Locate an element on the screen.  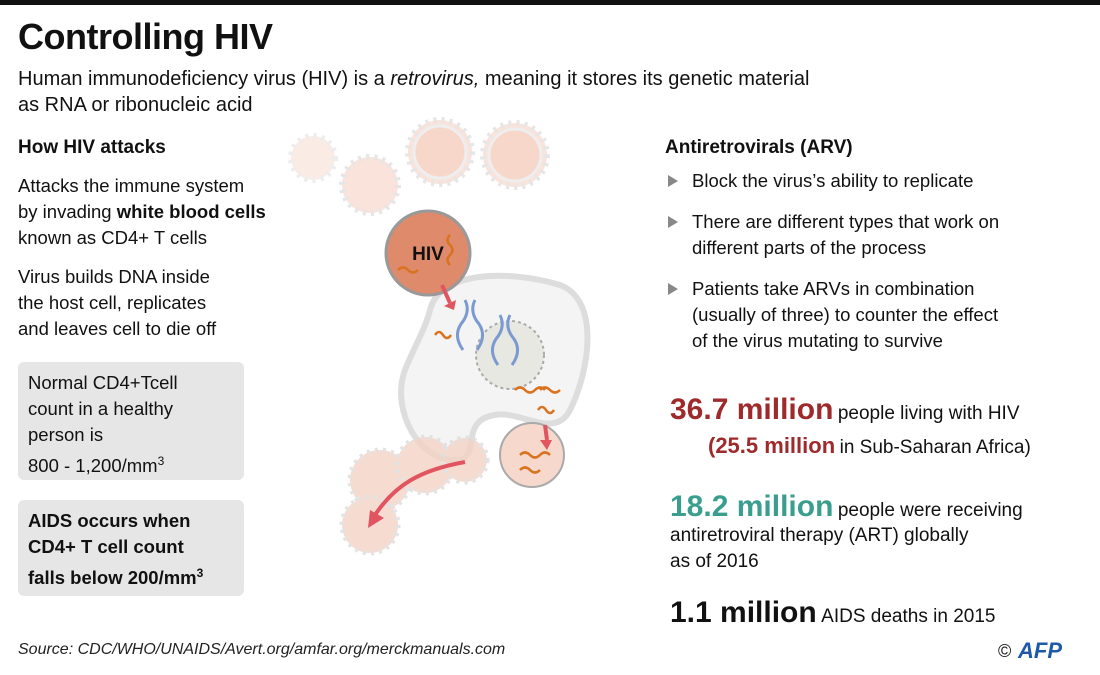
text: person is is located at coordinates (66, 434).